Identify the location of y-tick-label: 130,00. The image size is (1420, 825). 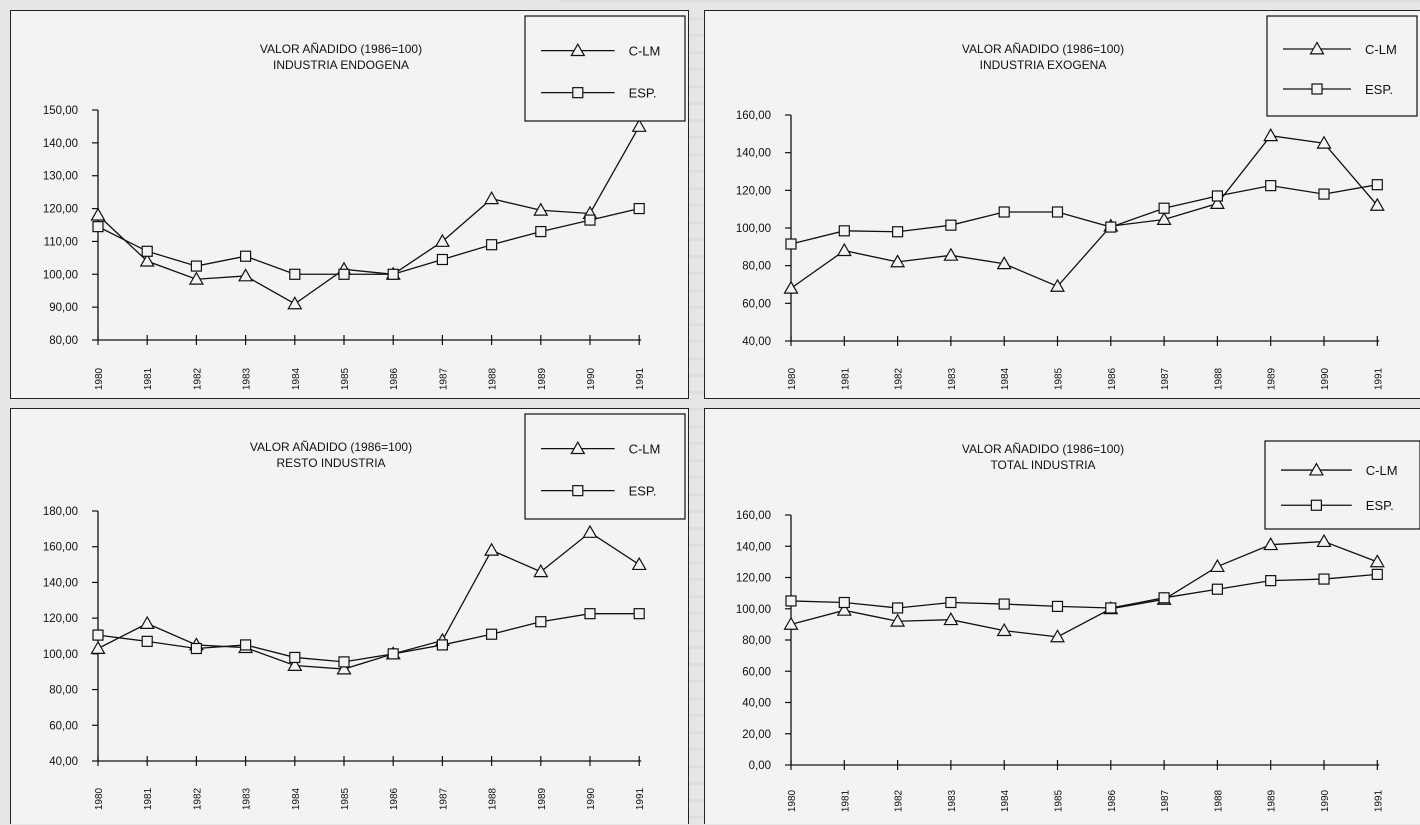
(60, 177).